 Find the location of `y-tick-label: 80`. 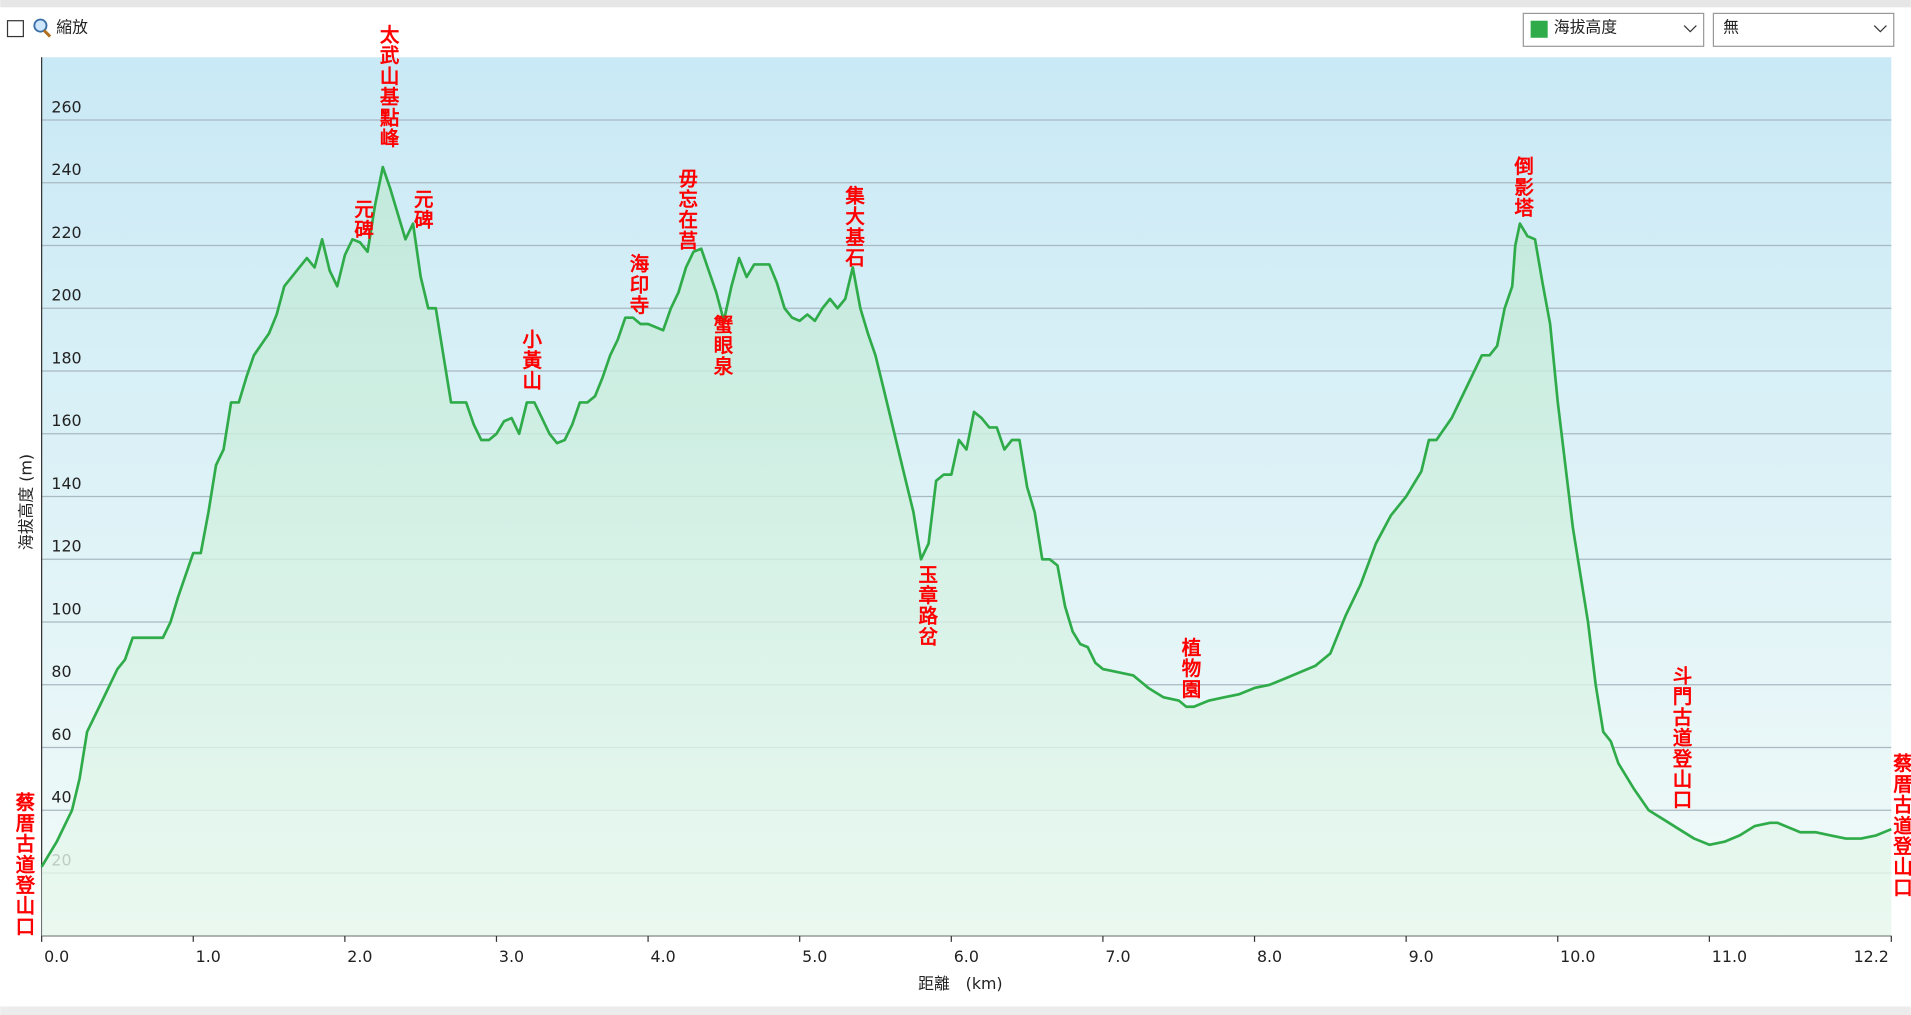

y-tick-label: 80 is located at coordinates (61, 671).